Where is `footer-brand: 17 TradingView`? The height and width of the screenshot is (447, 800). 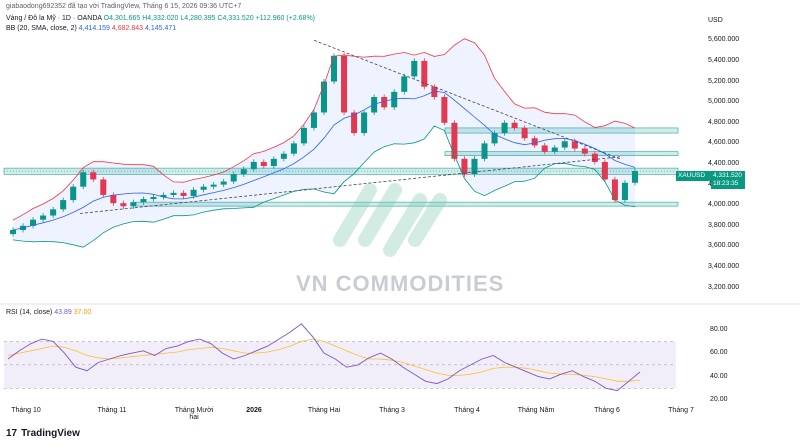
footer-brand: 17 TradingView is located at coordinates (43, 433).